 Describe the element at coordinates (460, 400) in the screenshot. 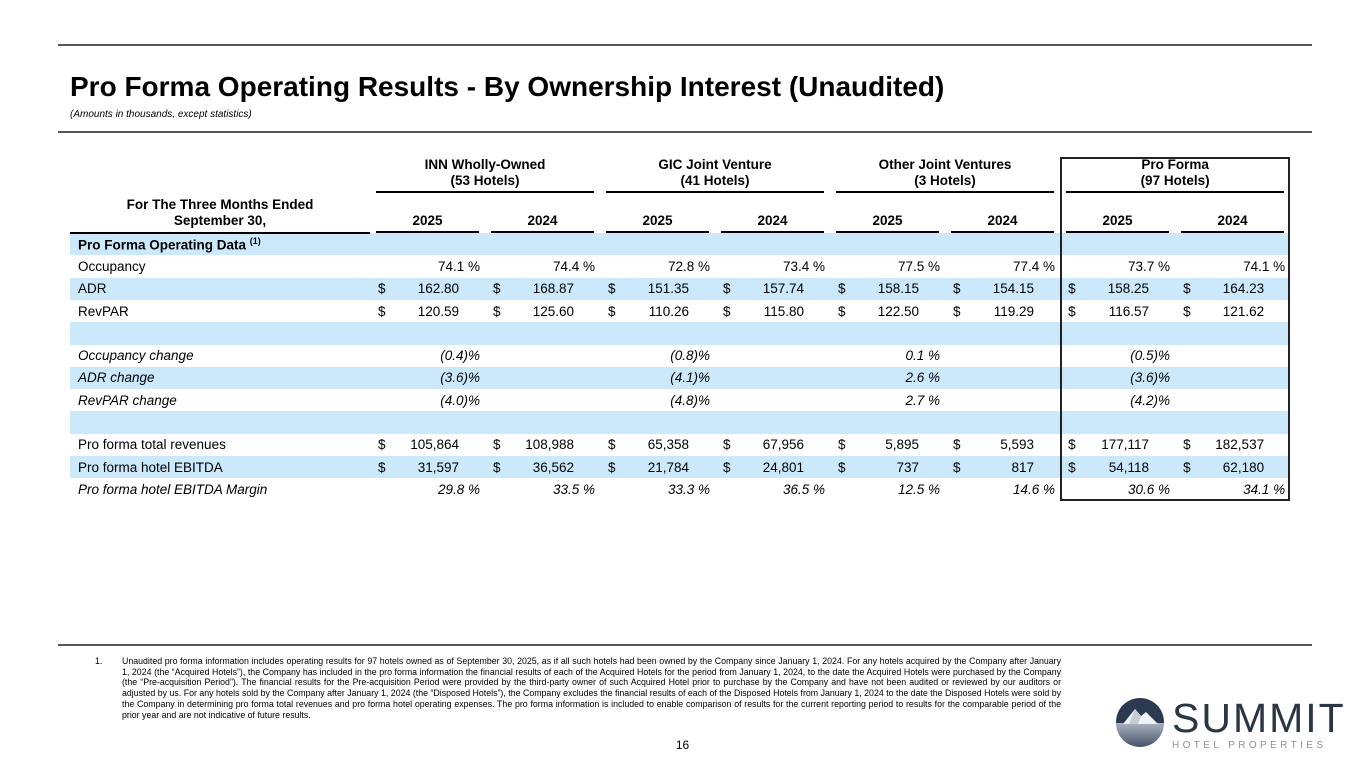

I see `cell-value: (4.0)%` at that location.